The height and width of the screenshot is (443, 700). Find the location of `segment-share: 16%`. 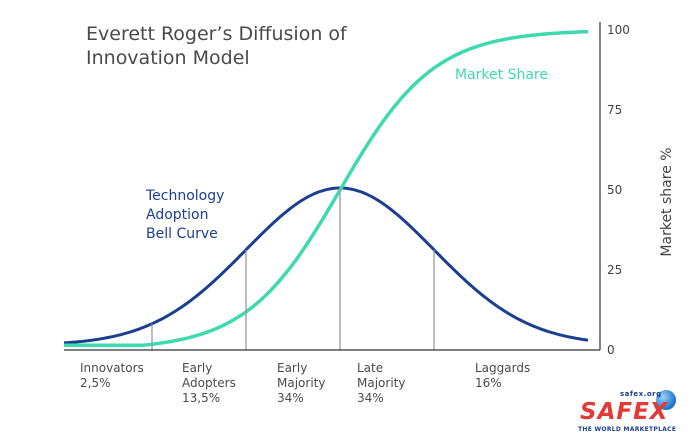

segment-share: 16% is located at coordinates (488, 383).